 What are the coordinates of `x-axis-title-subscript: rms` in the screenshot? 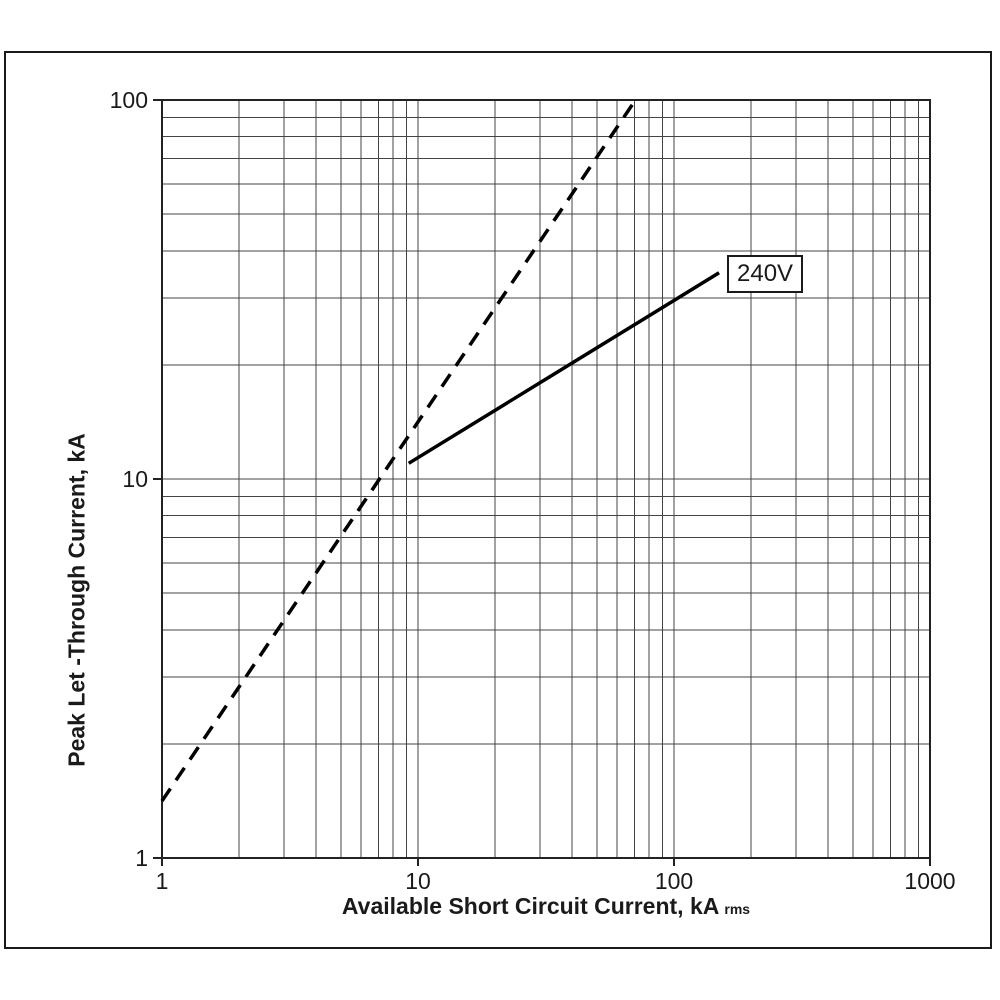 It's located at (737, 909).